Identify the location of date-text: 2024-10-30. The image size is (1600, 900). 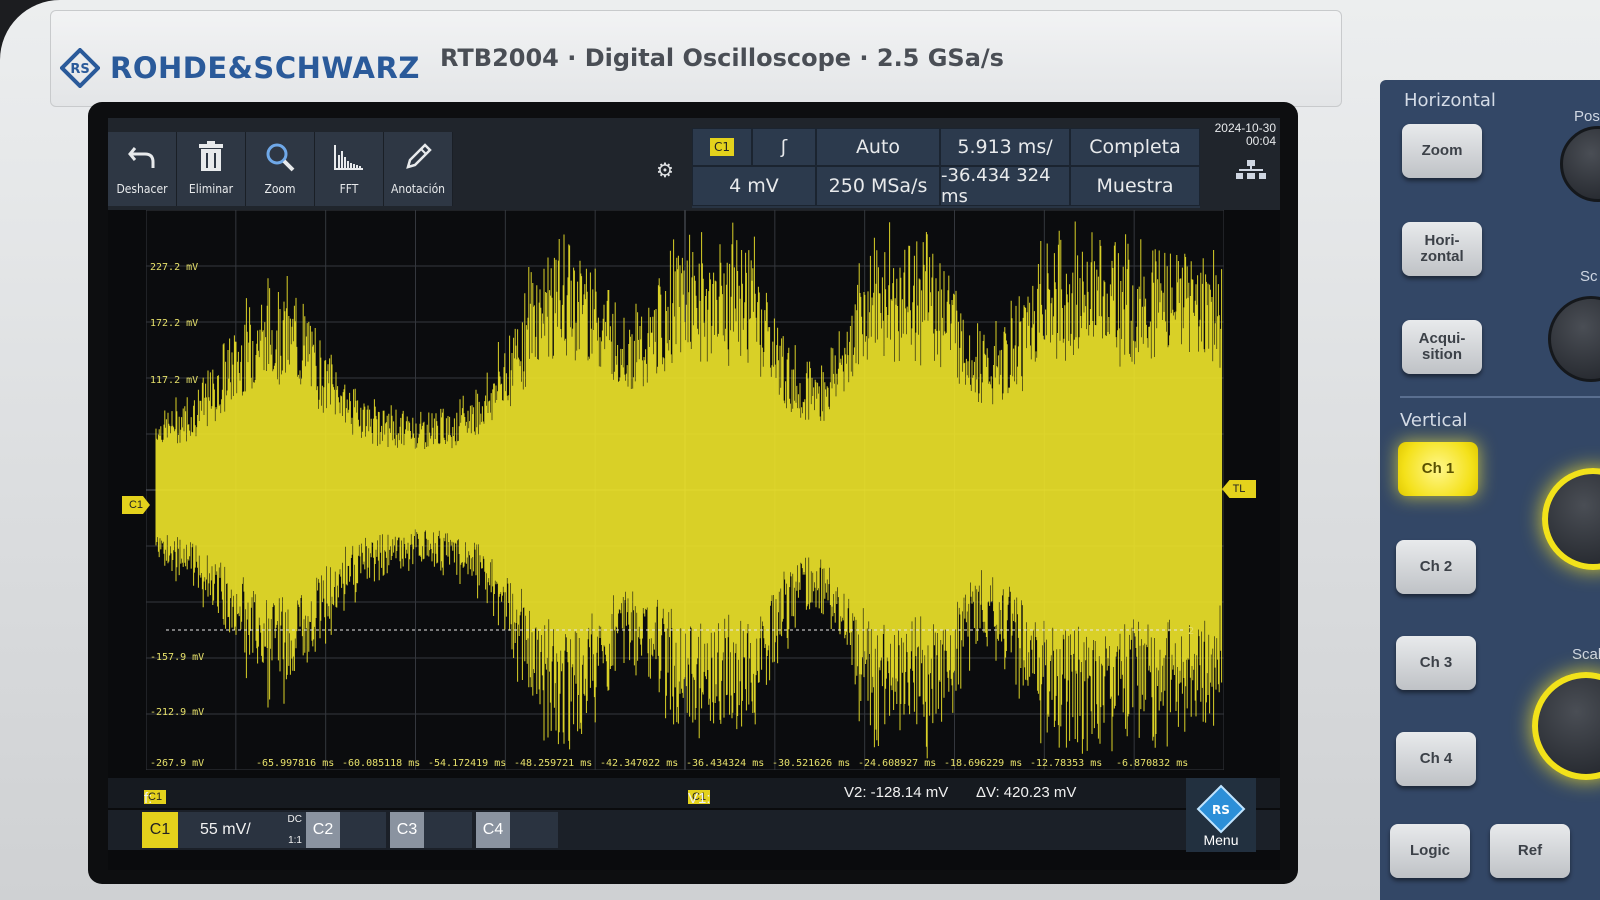
(1245, 128).